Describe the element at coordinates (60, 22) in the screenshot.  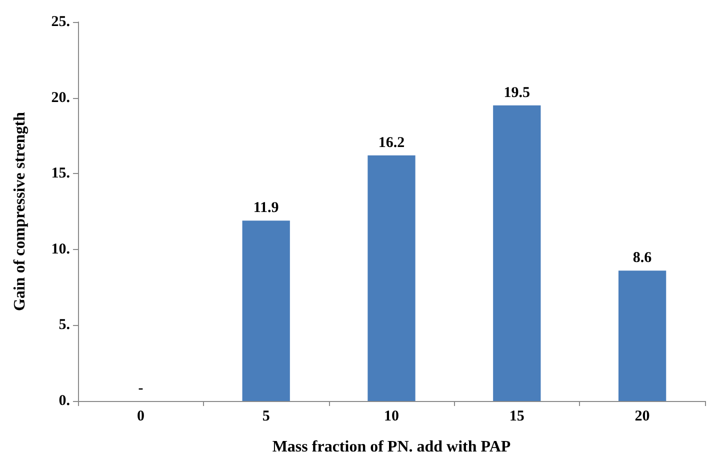
I see `y-tick-label: 25.` at that location.